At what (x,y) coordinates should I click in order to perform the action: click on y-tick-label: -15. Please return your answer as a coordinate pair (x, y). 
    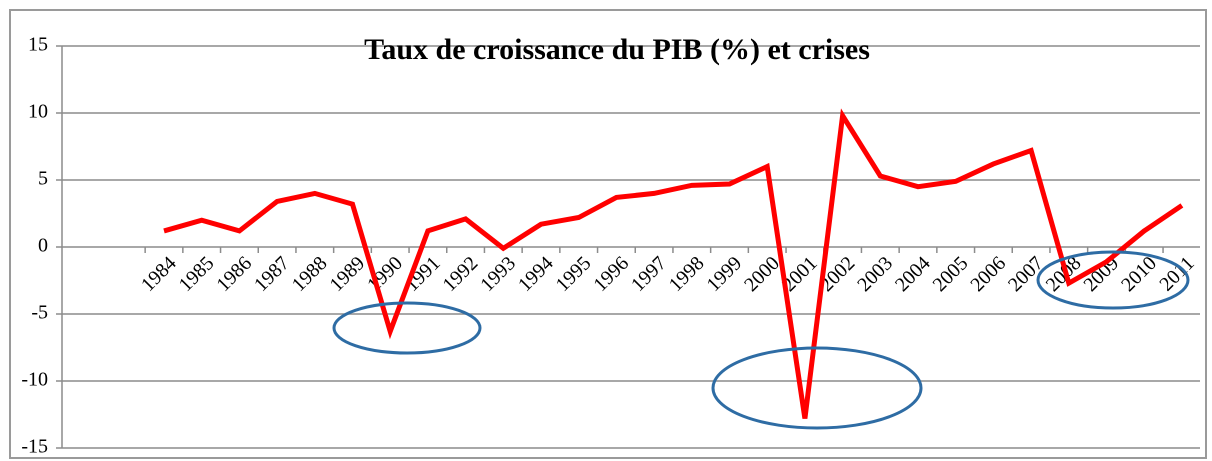
    Looking at the image, I should click on (34, 447).